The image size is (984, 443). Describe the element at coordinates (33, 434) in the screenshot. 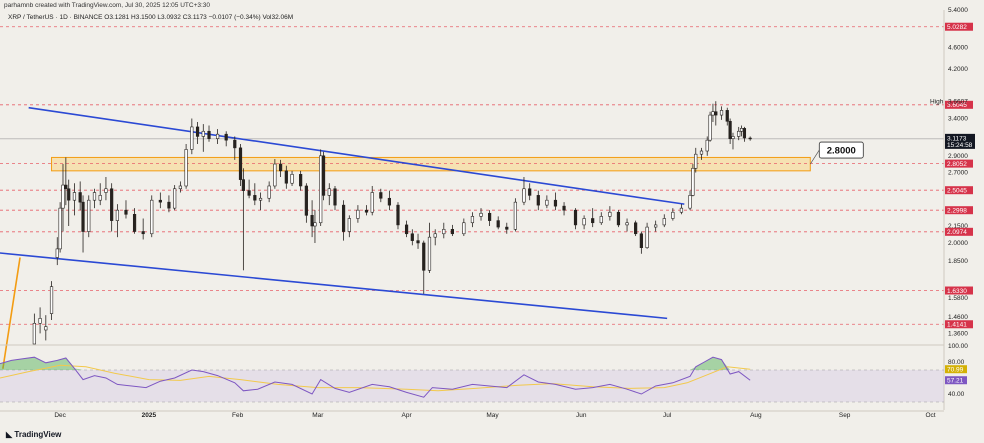

I see `tradingview-logo: ◣ TradingView` at that location.